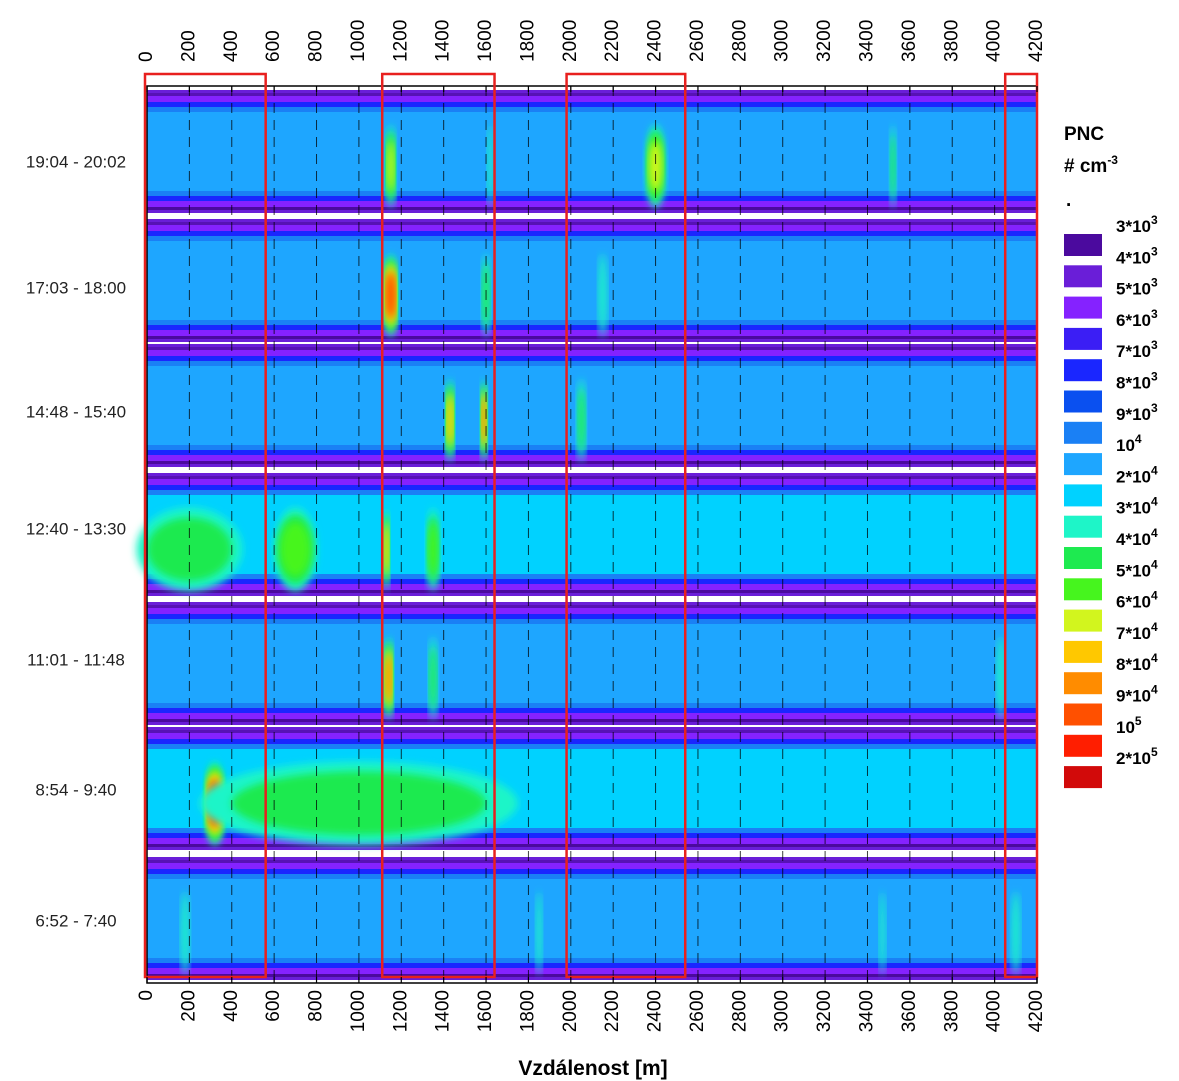  Describe the element at coordinates (400, 1011) in the screenshot. I see `x-tick-label: 1200` at that location.